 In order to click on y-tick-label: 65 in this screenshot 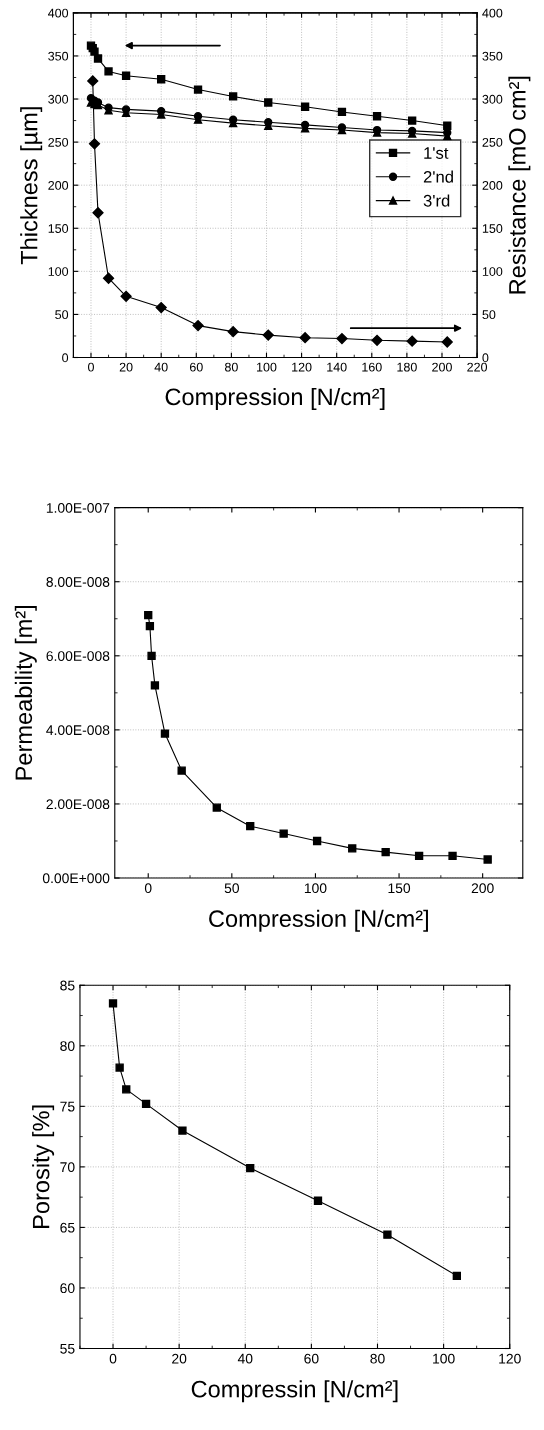, I will do `click(67, 1227)`.